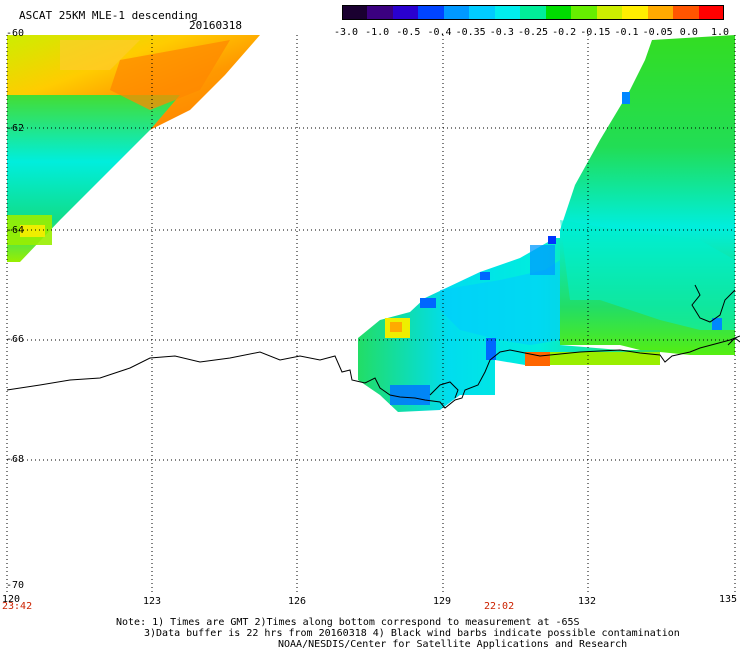 The width and height of the screenshot is (740, 650). I want to click on lon-label-135: 135, so click(728, 599).